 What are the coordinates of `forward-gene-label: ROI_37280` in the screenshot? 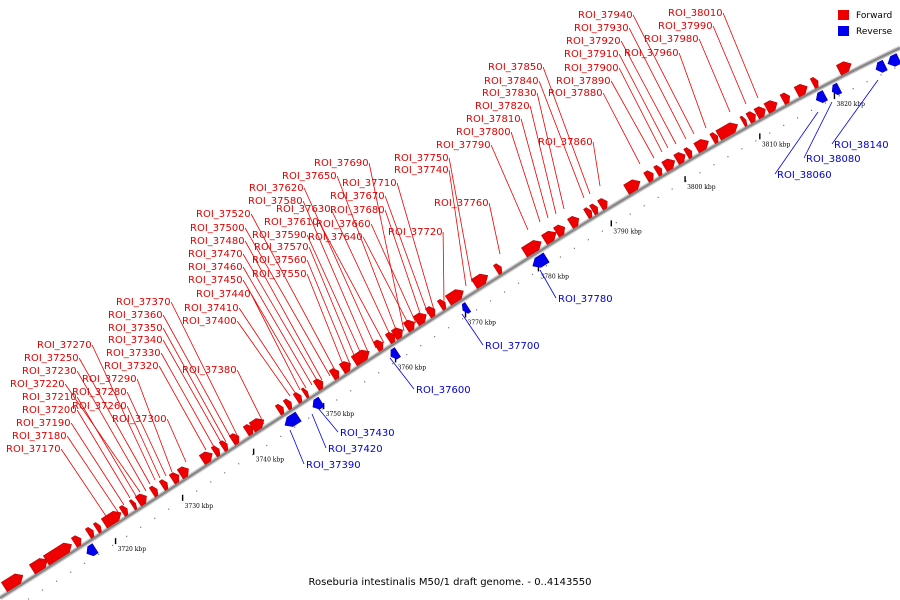 It's located at (99, 392).